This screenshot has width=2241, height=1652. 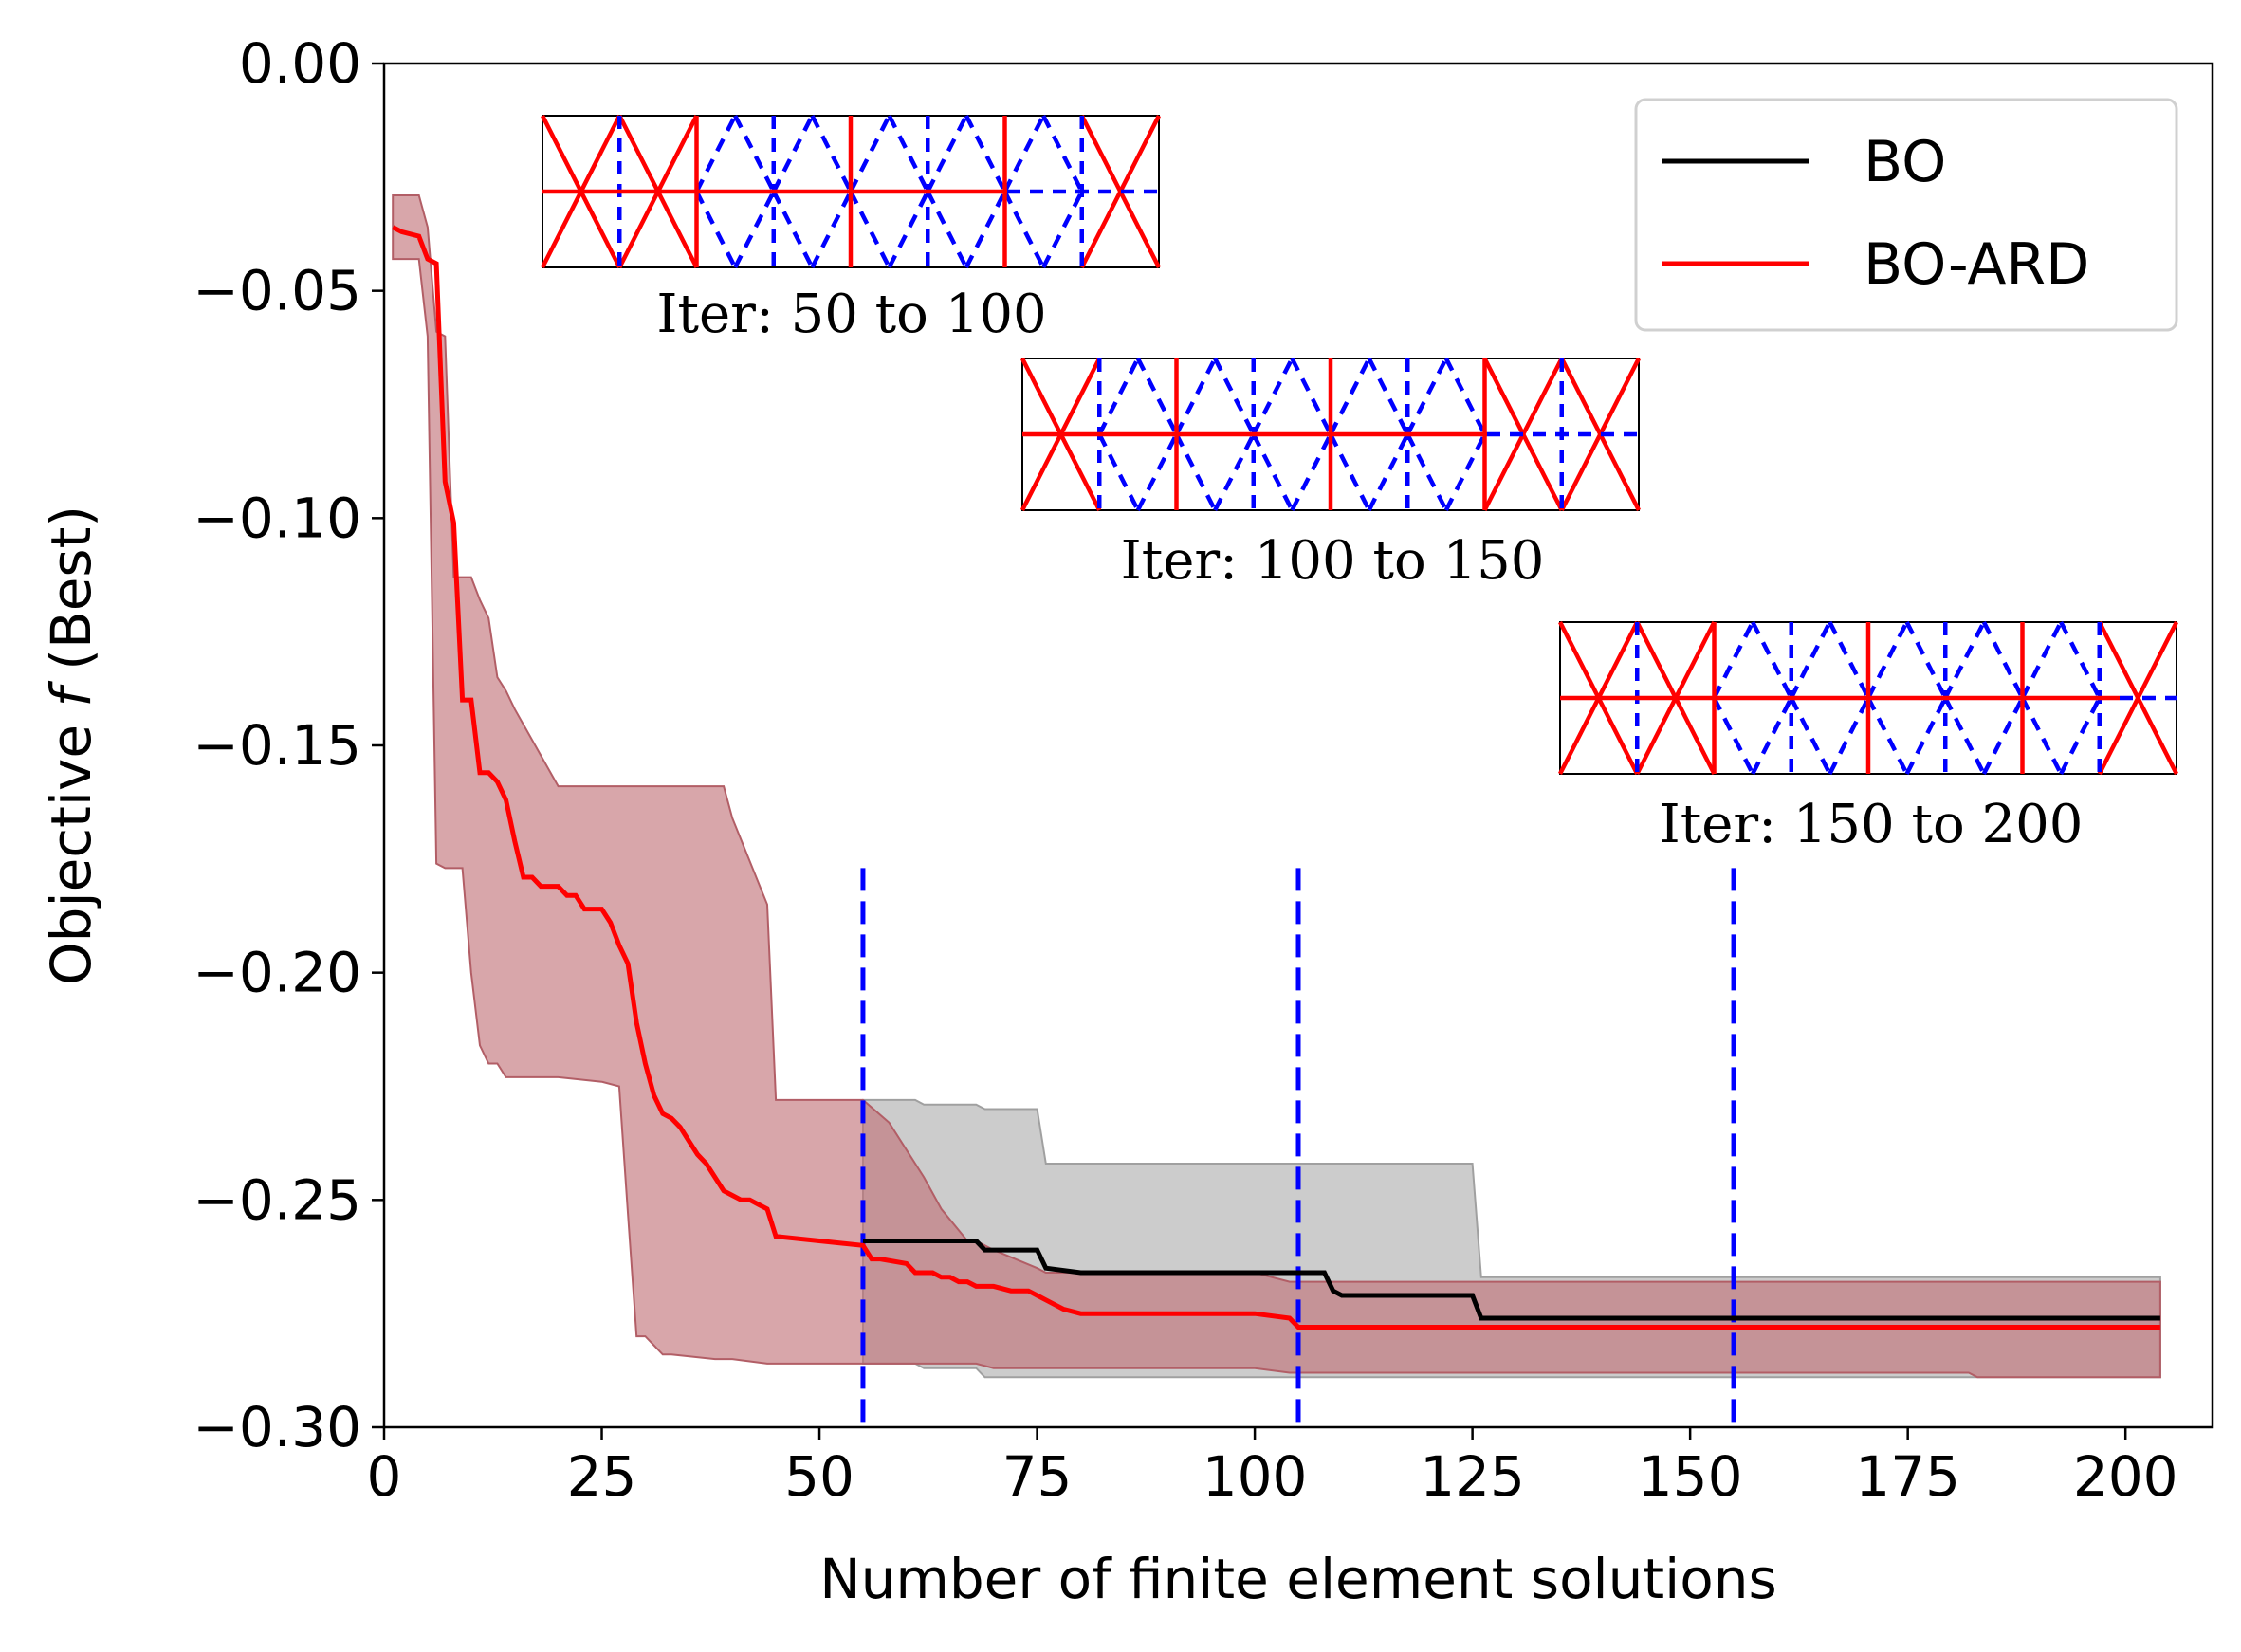 What do you see at coordinates (602, 1476) in the screenshot?
I see `x-tick-label: 25` at bounding box center [602, 1476].